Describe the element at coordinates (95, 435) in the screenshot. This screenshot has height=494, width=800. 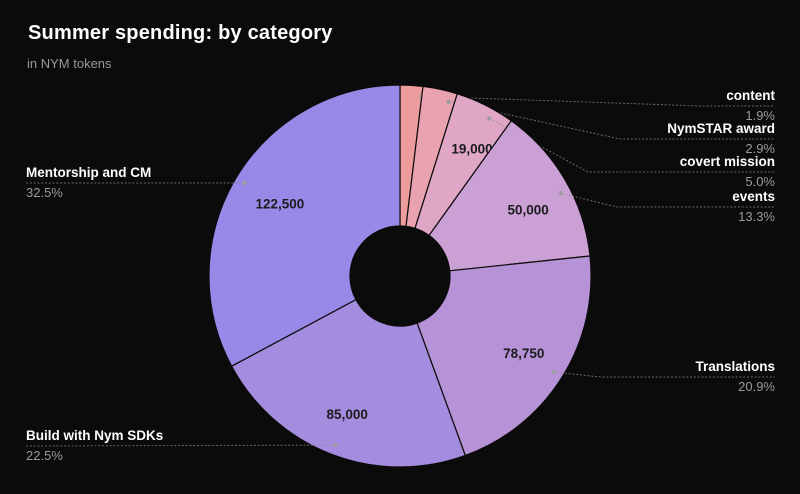
I see `slice-label-name: Build with Nym SDKs` at that location.